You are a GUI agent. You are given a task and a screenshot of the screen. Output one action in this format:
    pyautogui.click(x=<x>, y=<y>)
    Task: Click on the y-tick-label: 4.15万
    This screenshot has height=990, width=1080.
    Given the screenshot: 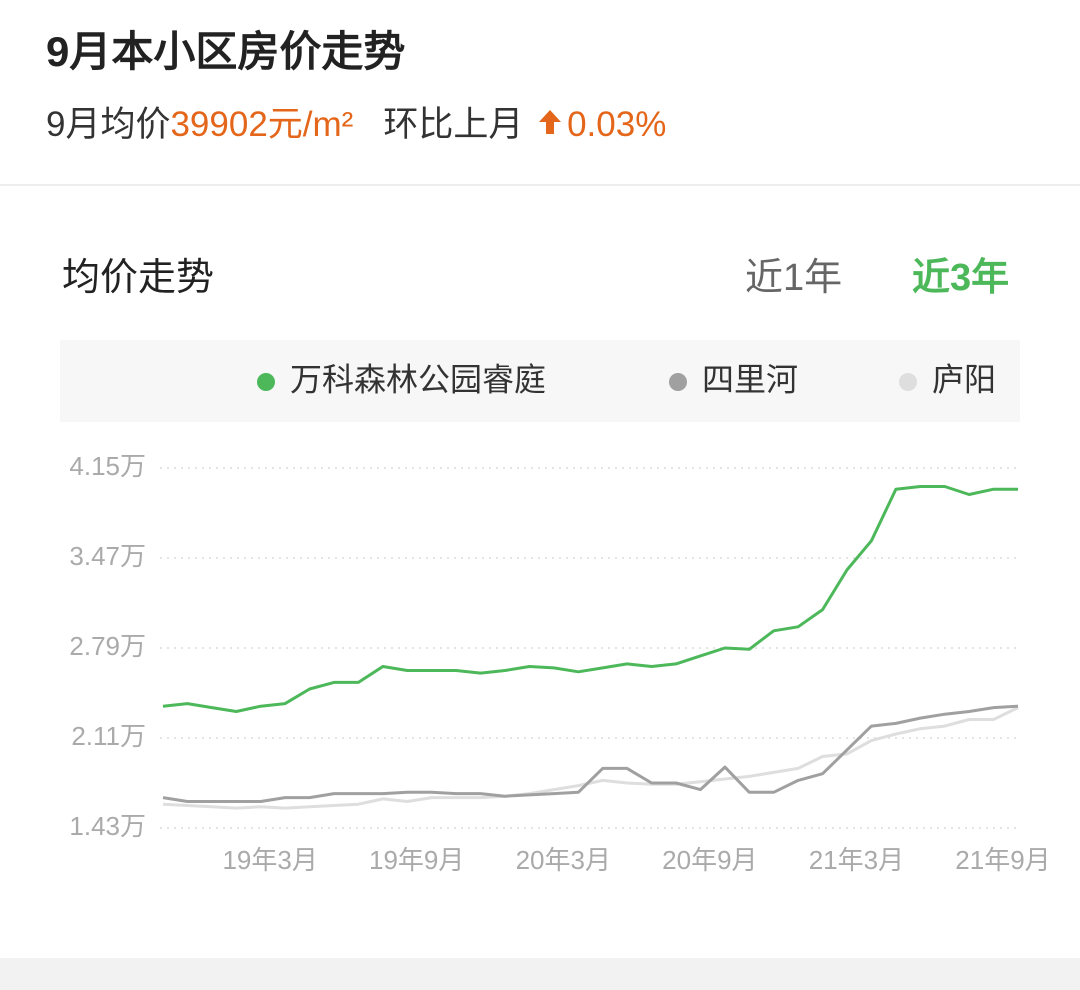 What is the action you would take?
    pyautogui.click(x=107, y=466)
    